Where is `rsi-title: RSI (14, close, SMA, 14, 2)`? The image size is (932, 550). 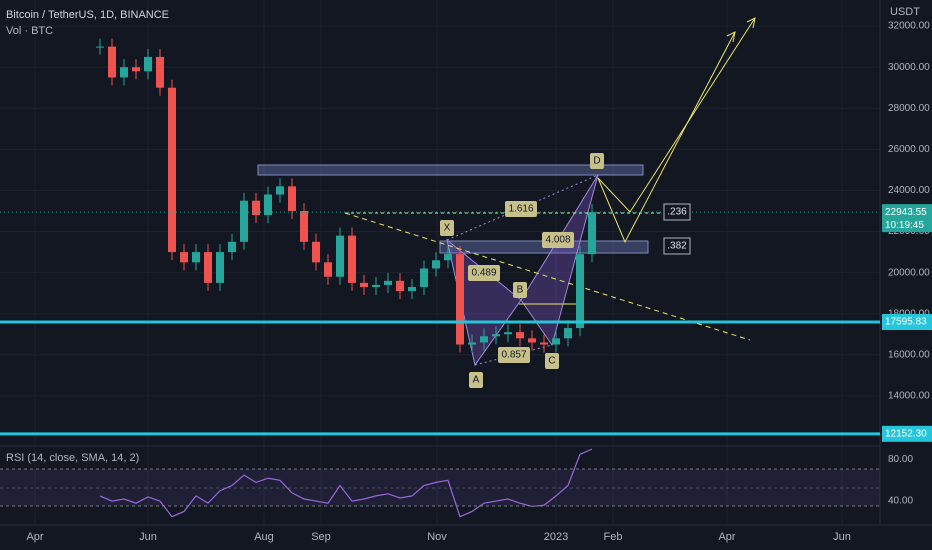
rsi-title: RSI (14, close, SMA, 14, 2) is located at coordinates (72, 458).